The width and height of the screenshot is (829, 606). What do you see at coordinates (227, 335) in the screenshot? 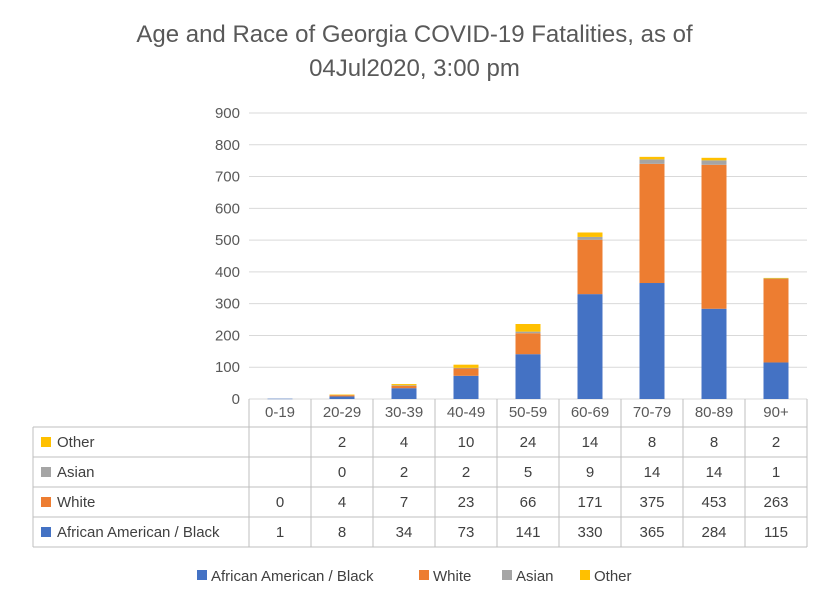
I see `y-tick-label: 200` at bounding box center [227, 335].